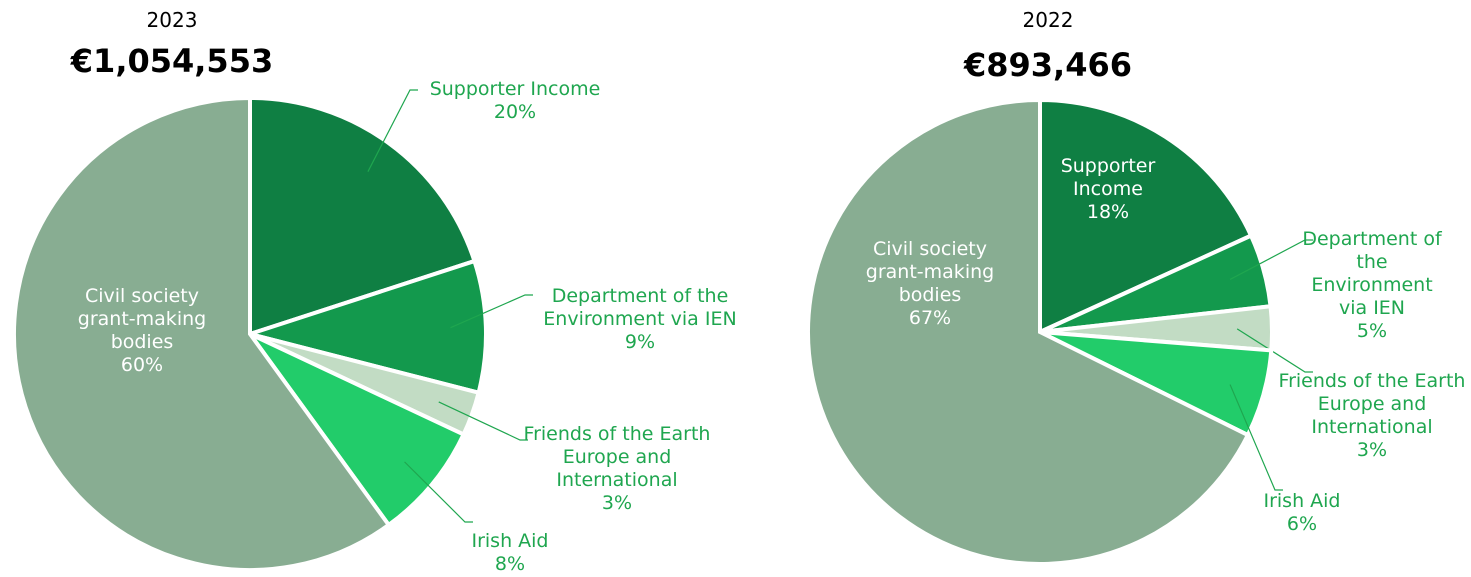  I want to click on slice-label: Supporter Income 20%, so click(515, 101).